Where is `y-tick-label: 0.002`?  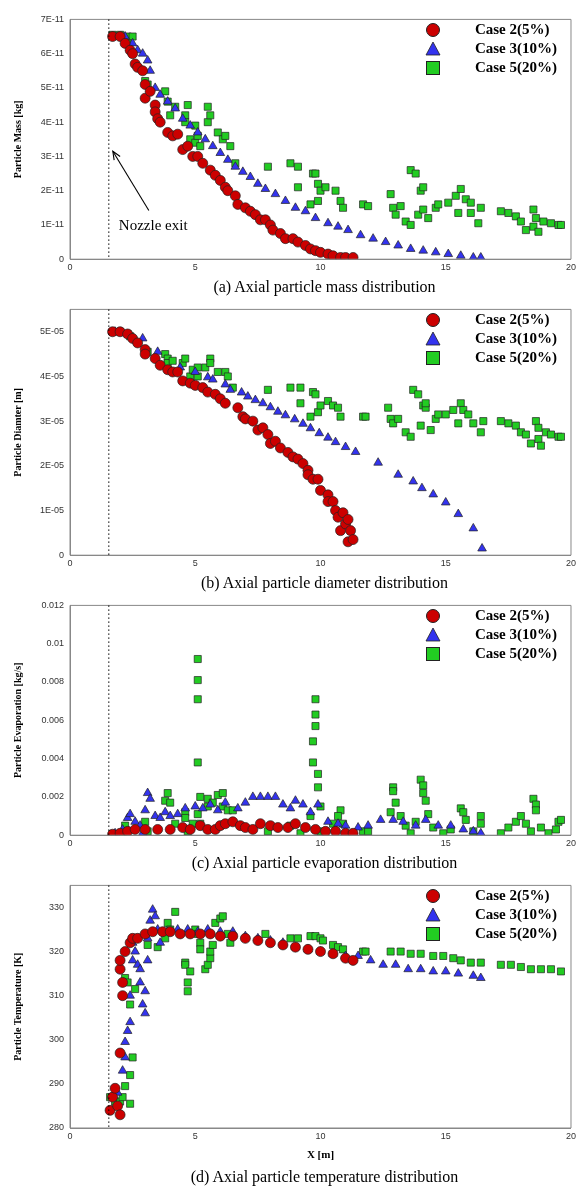
y-tick-label: 0.002 is located at coordinates (52, 796).